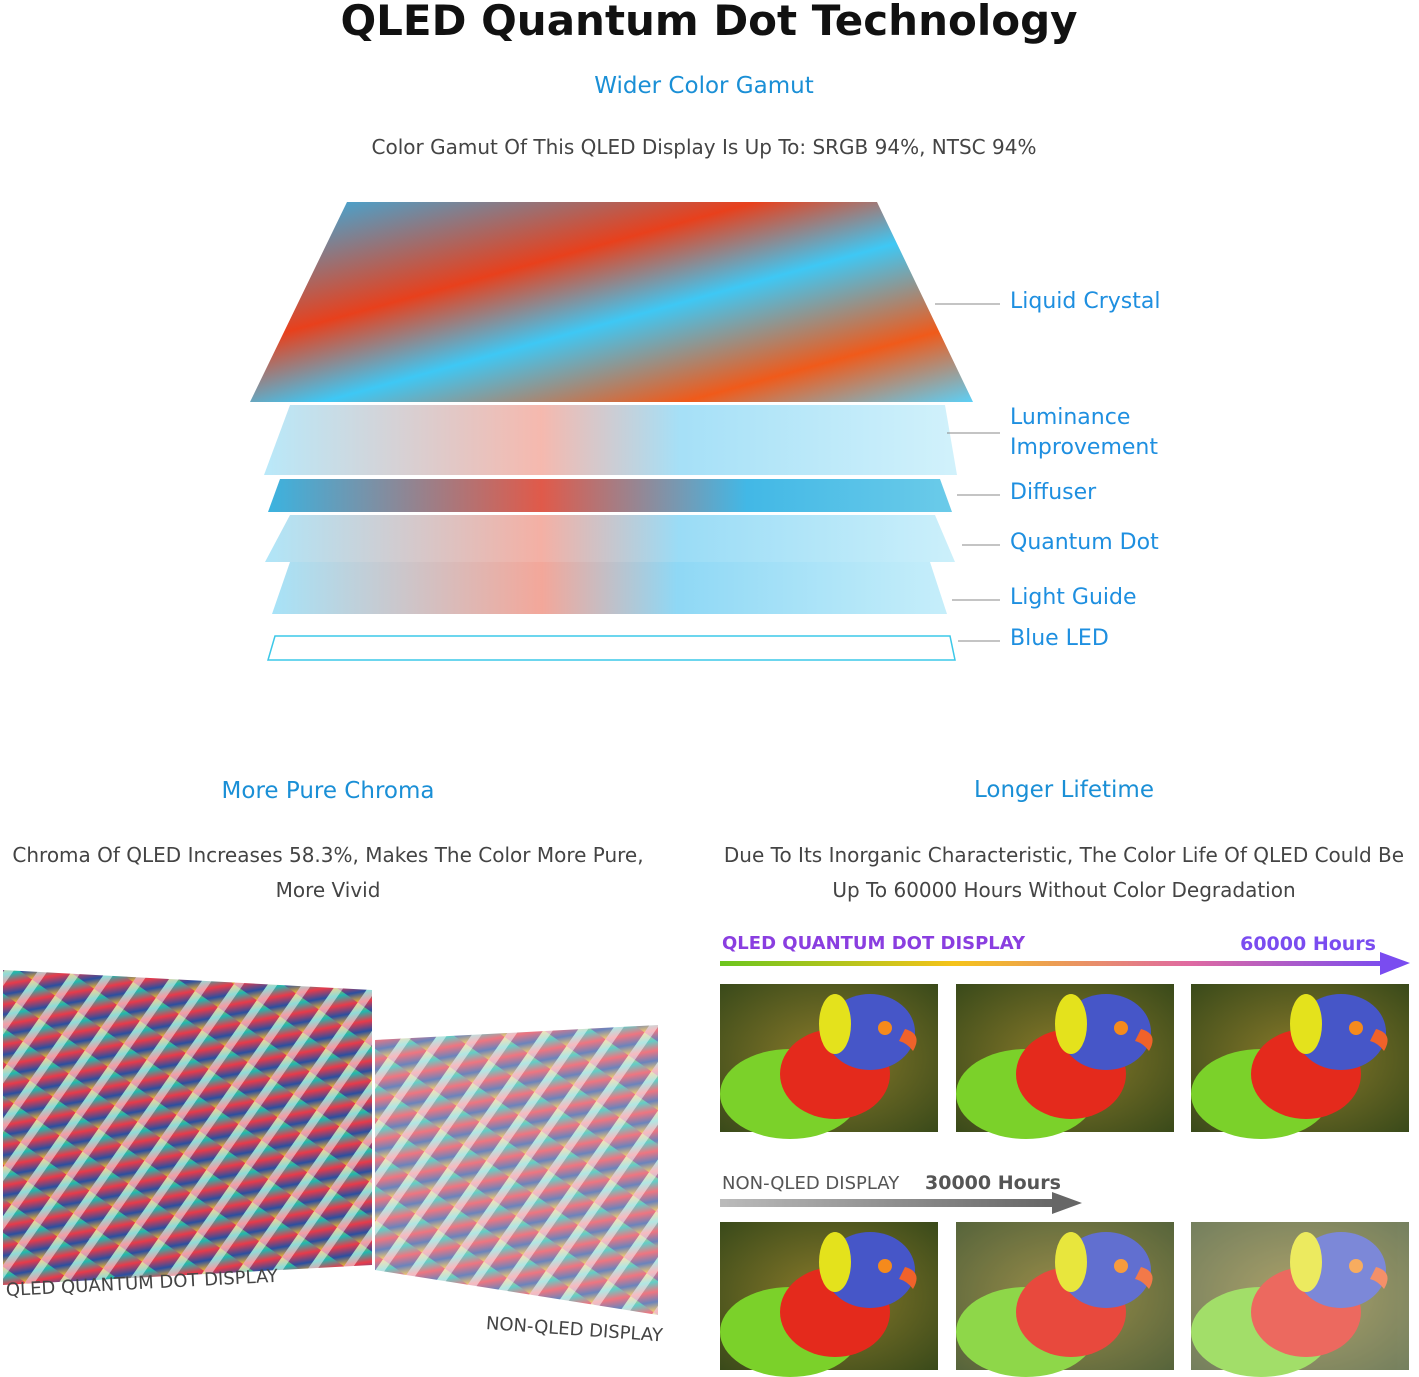  I want to click on layer-label: Light Guide, so click(1073, 597).